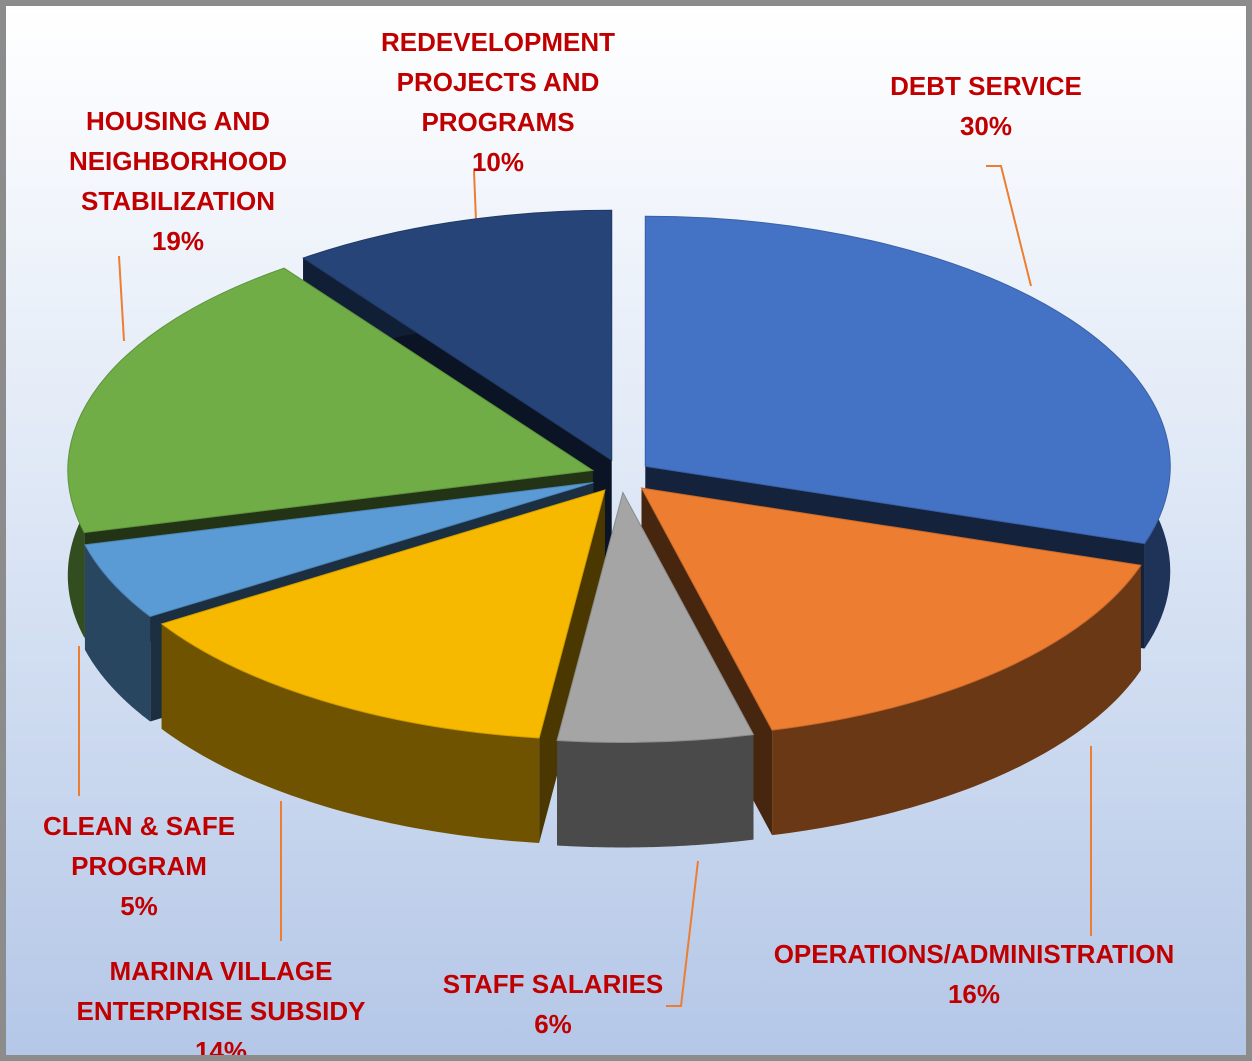 The width and height of the screenshot is (1252, 1061). Describe the element at coordinates (139, 906) in the screenshot. I see `value-label: 5%` at that location.